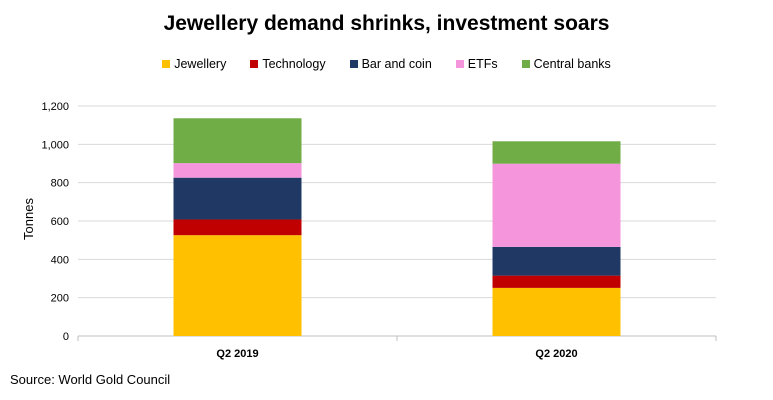  I want to click on legend-item: Central banks, so click(566, 64).